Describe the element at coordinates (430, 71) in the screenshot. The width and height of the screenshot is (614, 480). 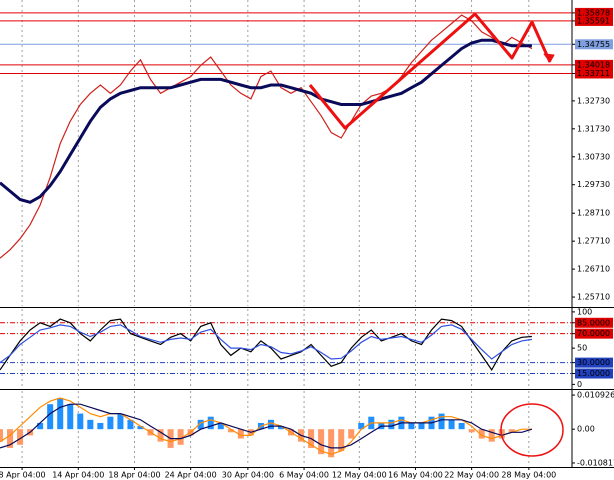
I see `zigzag-arrow` at that location.